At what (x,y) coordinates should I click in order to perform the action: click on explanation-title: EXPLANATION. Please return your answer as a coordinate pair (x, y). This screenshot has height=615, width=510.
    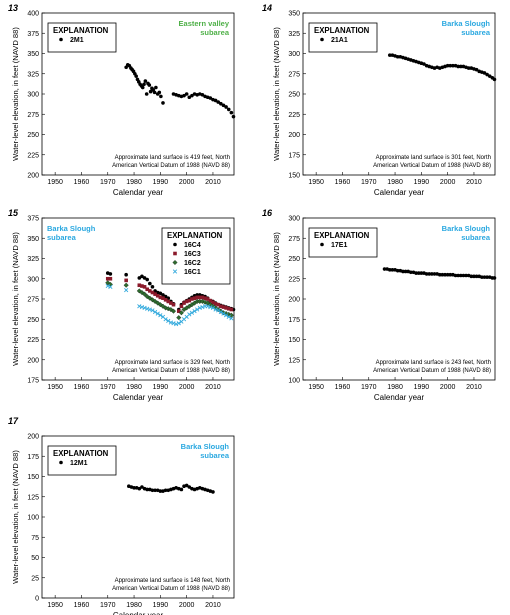
    Looking at the image, I should click on (195, 235).